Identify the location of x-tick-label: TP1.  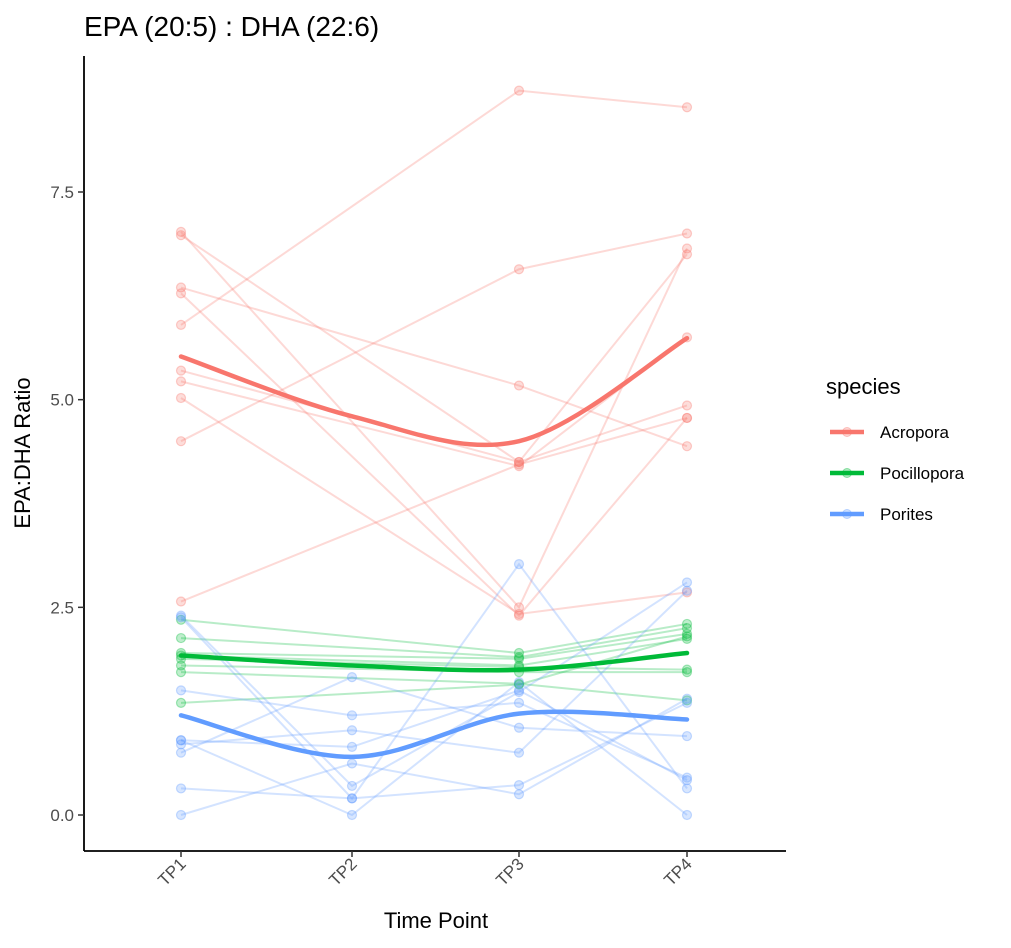
(171, 871).